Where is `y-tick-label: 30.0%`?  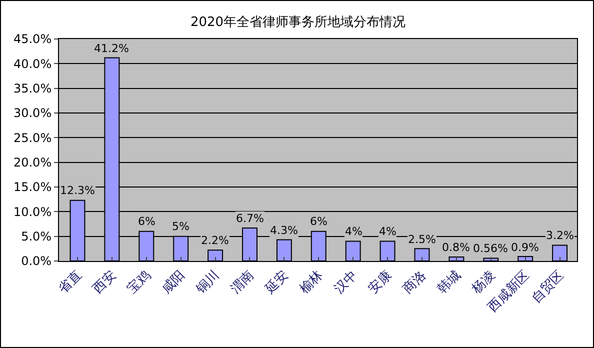
y-tick-label: 30.0% is located at coordinates (32, 113).